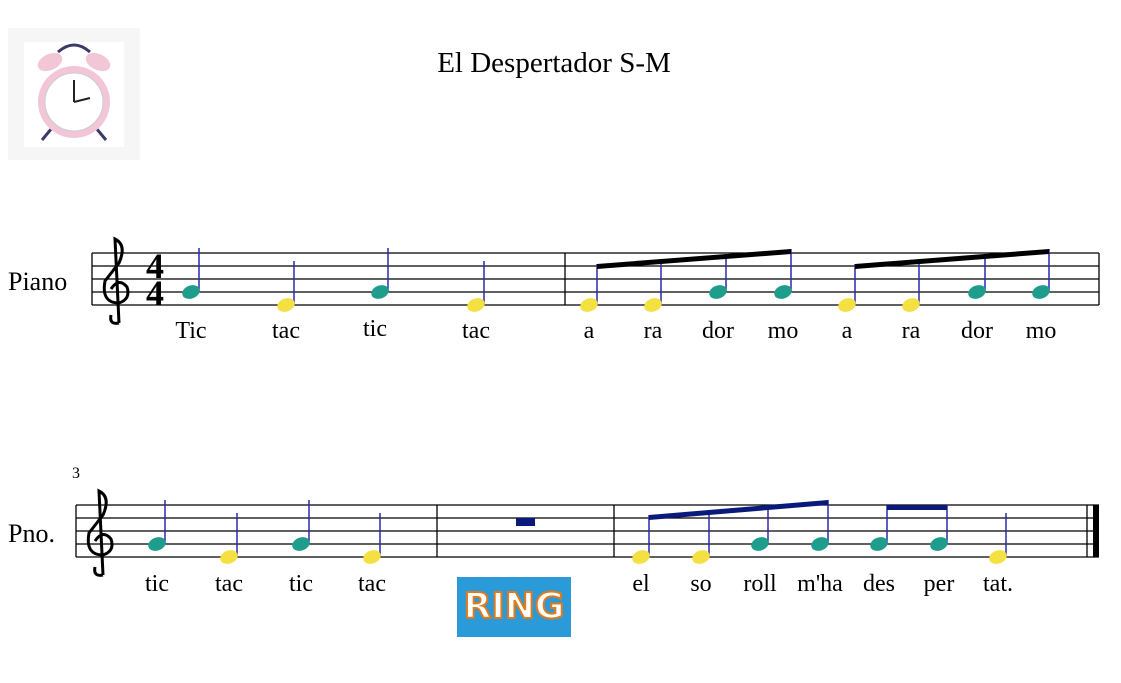 The image size is (1121, 683). What do you see at coordinates (641, 584) in the screenshot?
I see `lyric: el` at bounding box center [641, 584].